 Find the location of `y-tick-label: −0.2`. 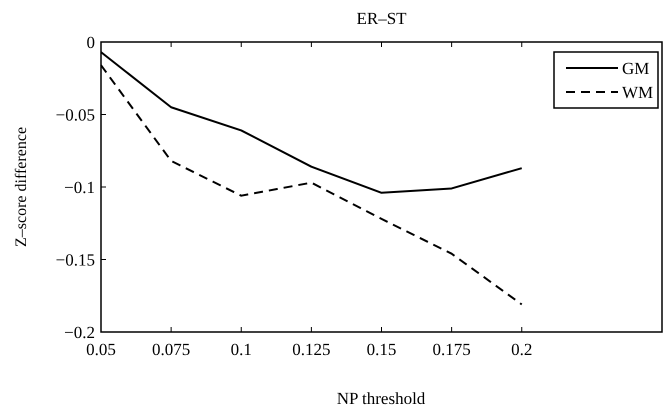

y-tick-label: −0.2 is located at coordinates (79, 332).